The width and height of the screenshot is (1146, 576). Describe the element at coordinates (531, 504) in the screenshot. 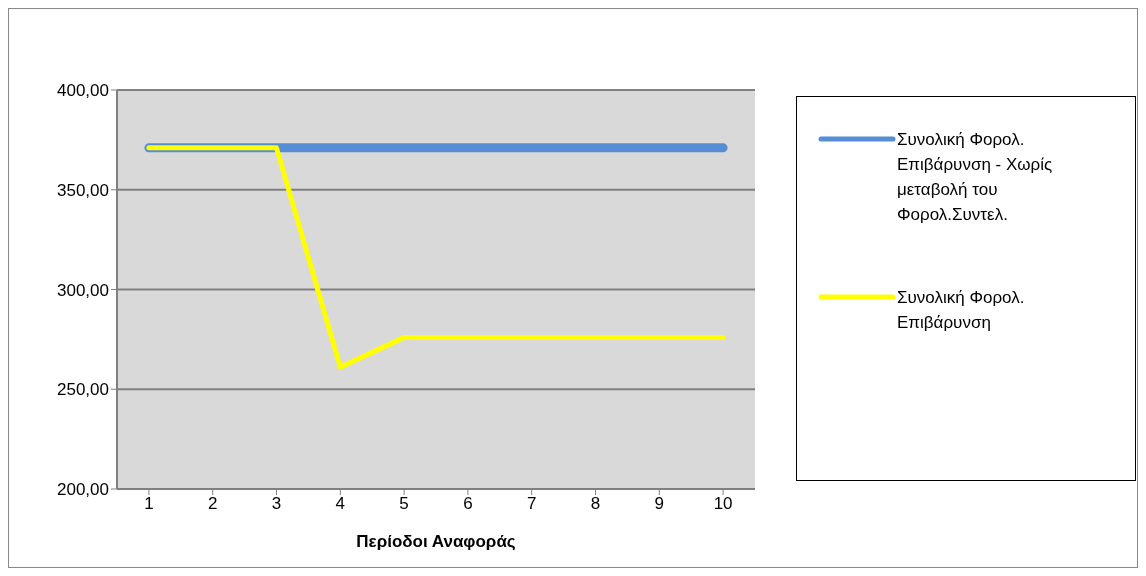

I see `x-tick-label: 7` at that location.